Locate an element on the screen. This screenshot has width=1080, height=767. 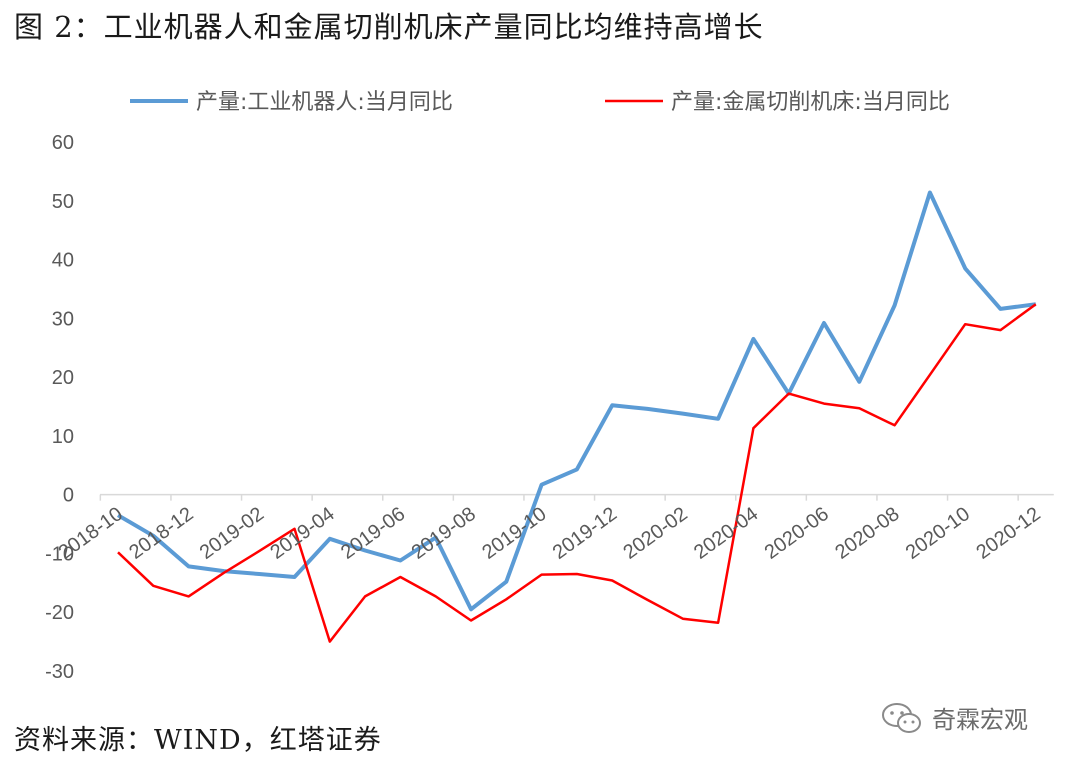
x-tick-label: 2020-08 is located at coordinates (867, 533).